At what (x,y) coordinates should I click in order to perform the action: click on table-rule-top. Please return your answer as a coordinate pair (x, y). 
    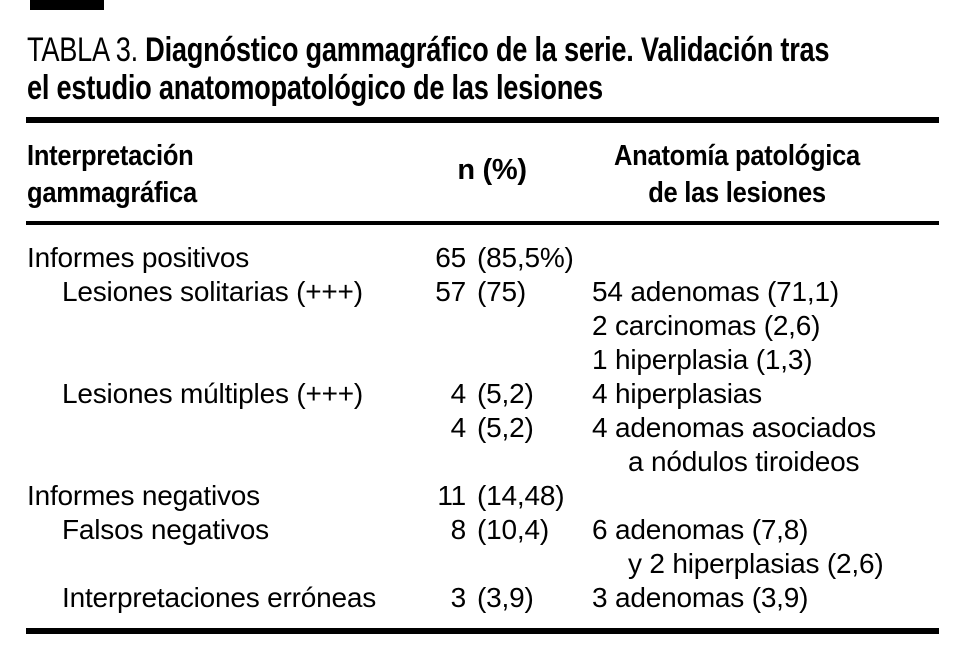
    Looking at the image, I should click on (482, 120).